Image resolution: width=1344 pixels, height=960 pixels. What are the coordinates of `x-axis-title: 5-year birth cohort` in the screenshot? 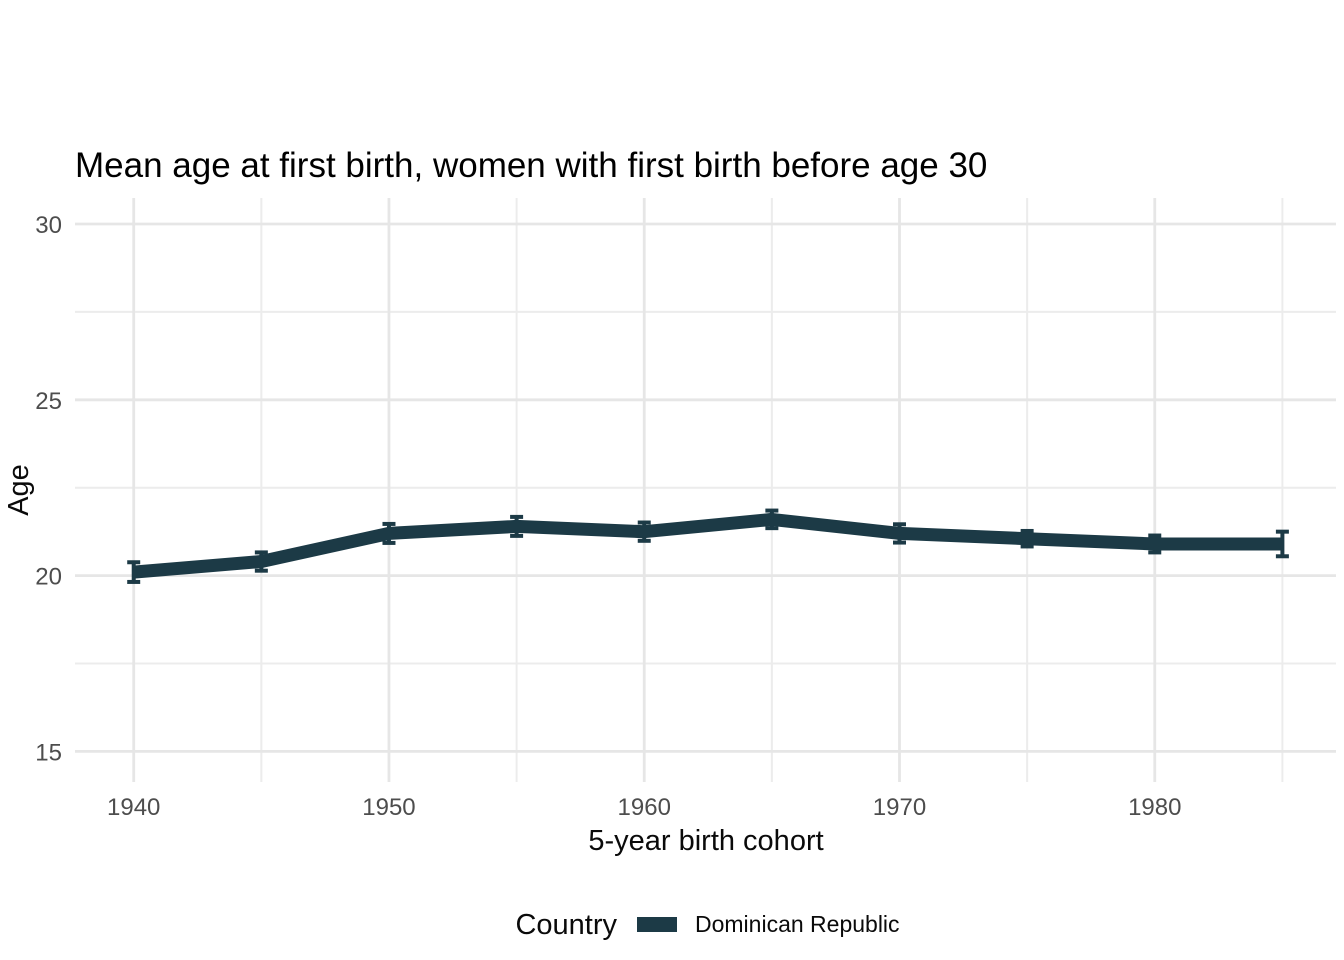 It's located at (705, 841).